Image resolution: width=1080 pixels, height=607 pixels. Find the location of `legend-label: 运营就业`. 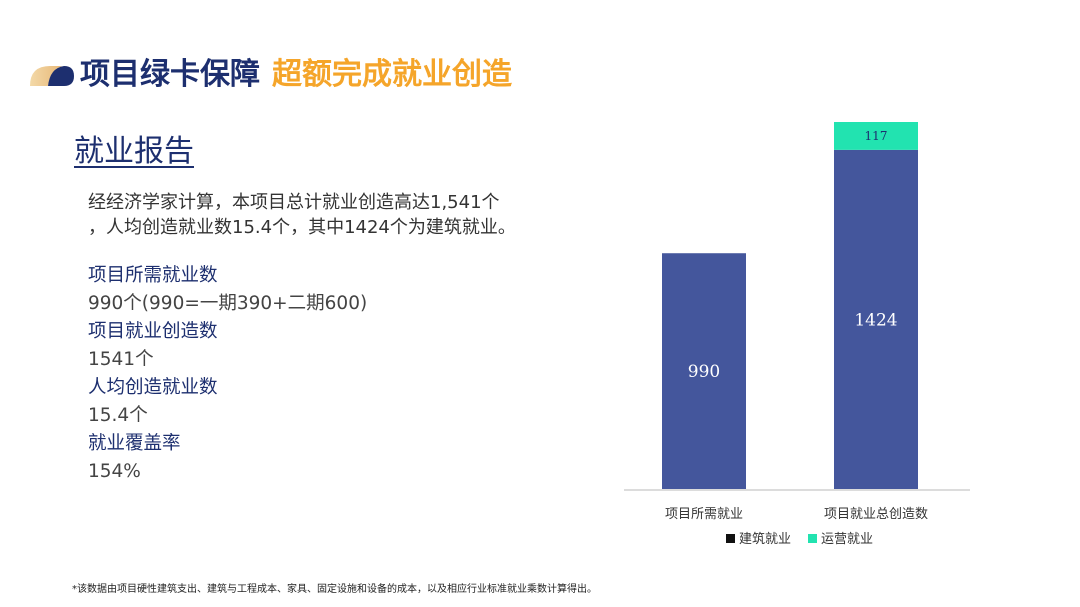

legend-label: 运营就业 is located at coordinates (847, 539).